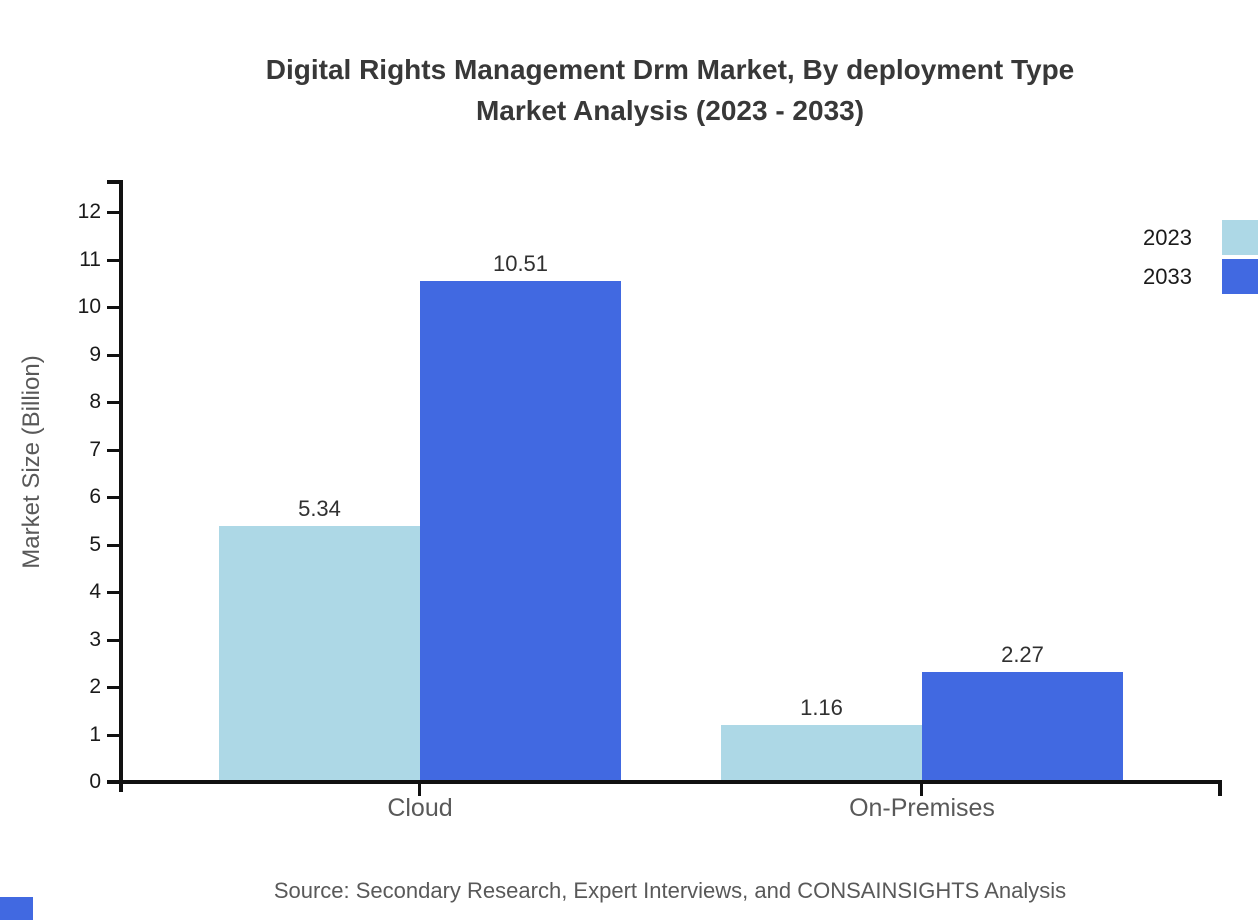  Describe the element at coordinates (520, 263) in the screenshot. I see `bar-value-label: 10.51` at that location.